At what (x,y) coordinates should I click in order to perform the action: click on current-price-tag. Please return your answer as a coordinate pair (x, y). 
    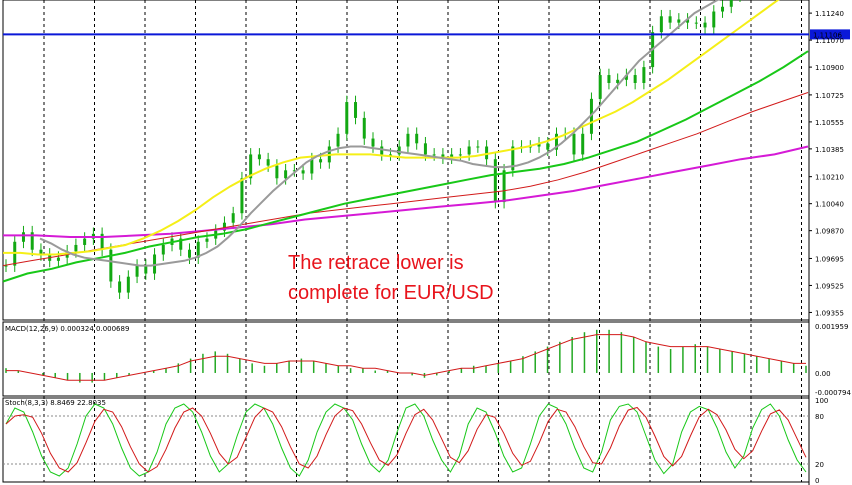
    Looking at the image, I should click on (830, 34).